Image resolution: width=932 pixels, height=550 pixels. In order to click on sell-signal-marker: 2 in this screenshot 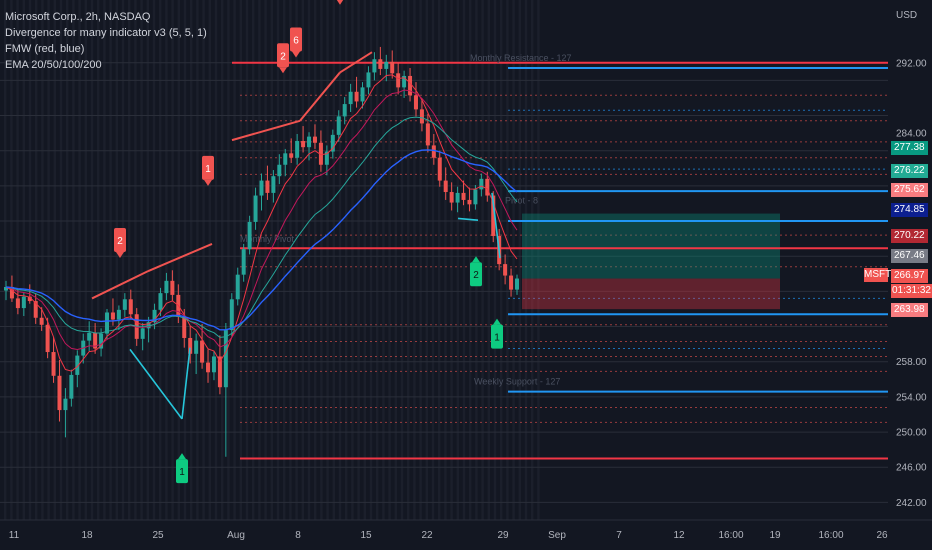, I will do `click(283, 58)`.